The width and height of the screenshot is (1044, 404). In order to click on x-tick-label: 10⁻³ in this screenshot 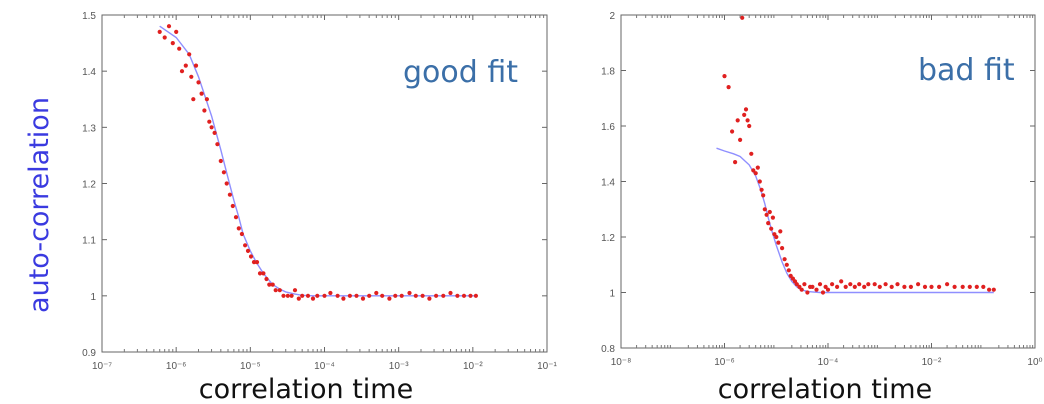, I will do `click(399, 366)`.